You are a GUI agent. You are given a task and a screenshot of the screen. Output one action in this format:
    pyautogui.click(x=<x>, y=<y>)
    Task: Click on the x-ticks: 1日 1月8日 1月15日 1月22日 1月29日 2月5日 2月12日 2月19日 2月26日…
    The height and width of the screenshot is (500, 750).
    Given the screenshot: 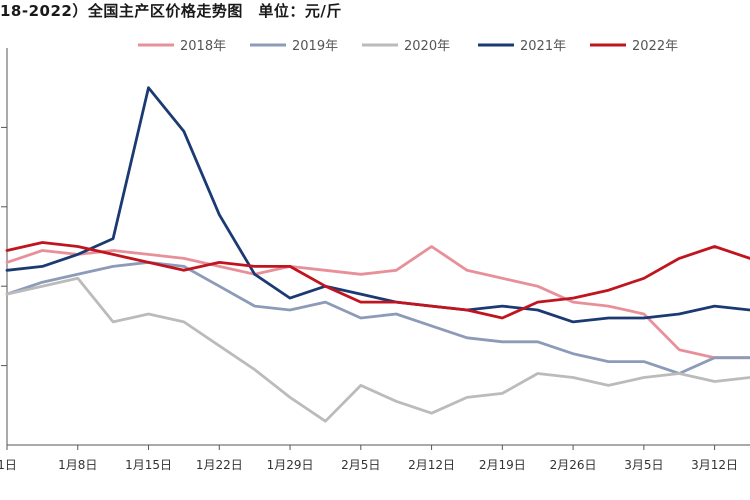 What is the action you would take?
    pyautogui.click(x=369, y=458)
    